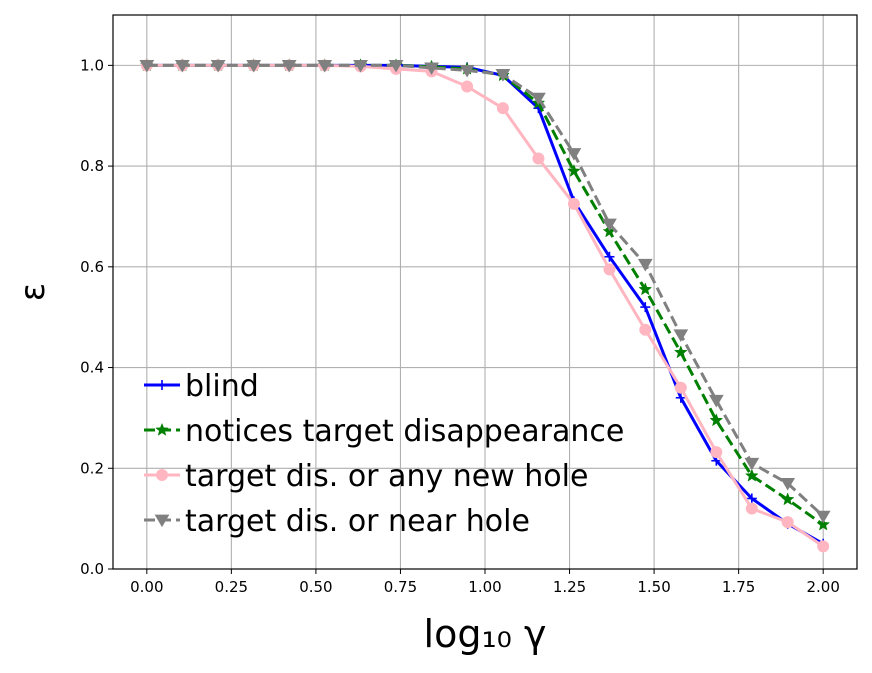 The image size is (872, 673). What do you see at coordinates (146, 587) in the screenshot?
I see `x-tick-label: 0.00` at bounding box center [146, 587].